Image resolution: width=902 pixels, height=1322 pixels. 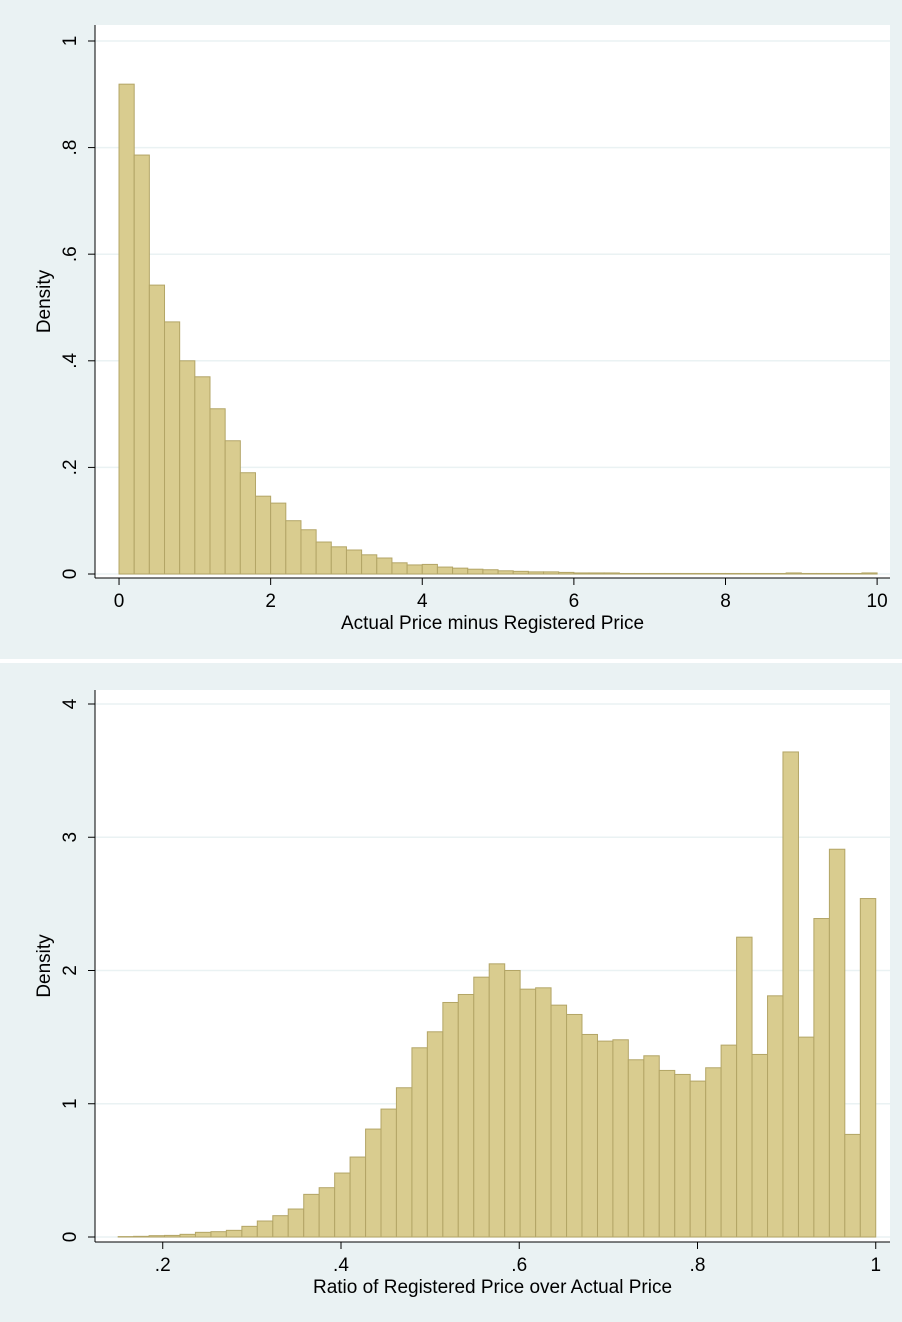 I want to click on x-tick-label: .8, so click(x=698, y=1265).